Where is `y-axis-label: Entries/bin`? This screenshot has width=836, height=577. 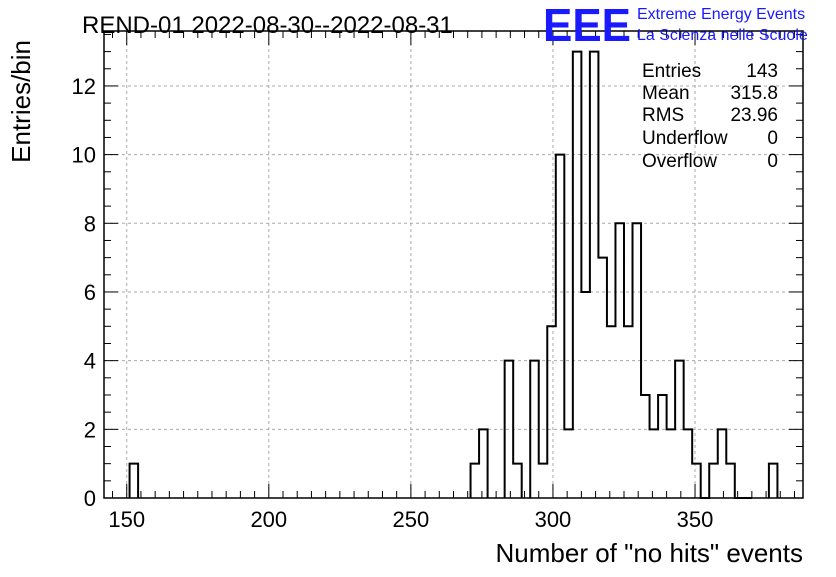
y-axis-label: Entries/bin is located at coordinates (21, 101).